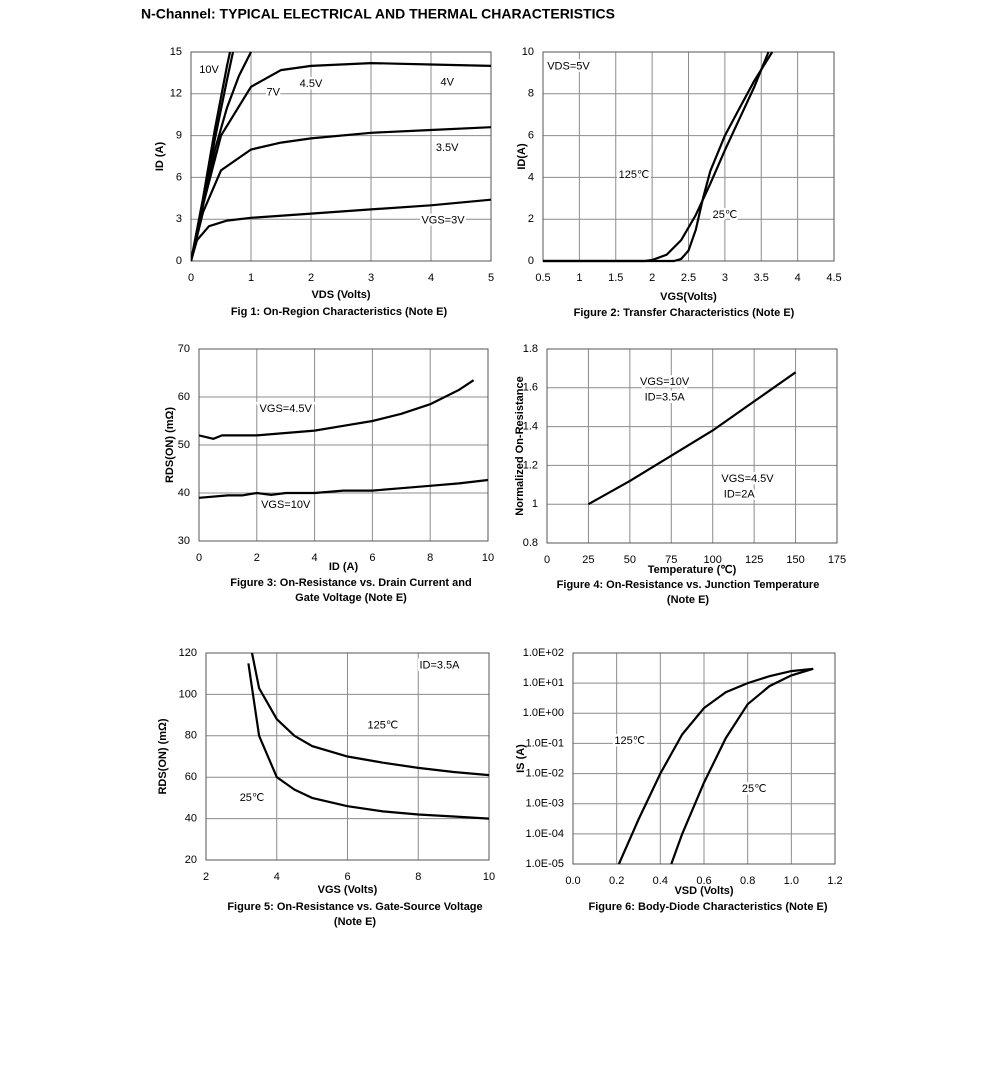  I want to click on x-tick-label: 1.0, so click(791, 881).